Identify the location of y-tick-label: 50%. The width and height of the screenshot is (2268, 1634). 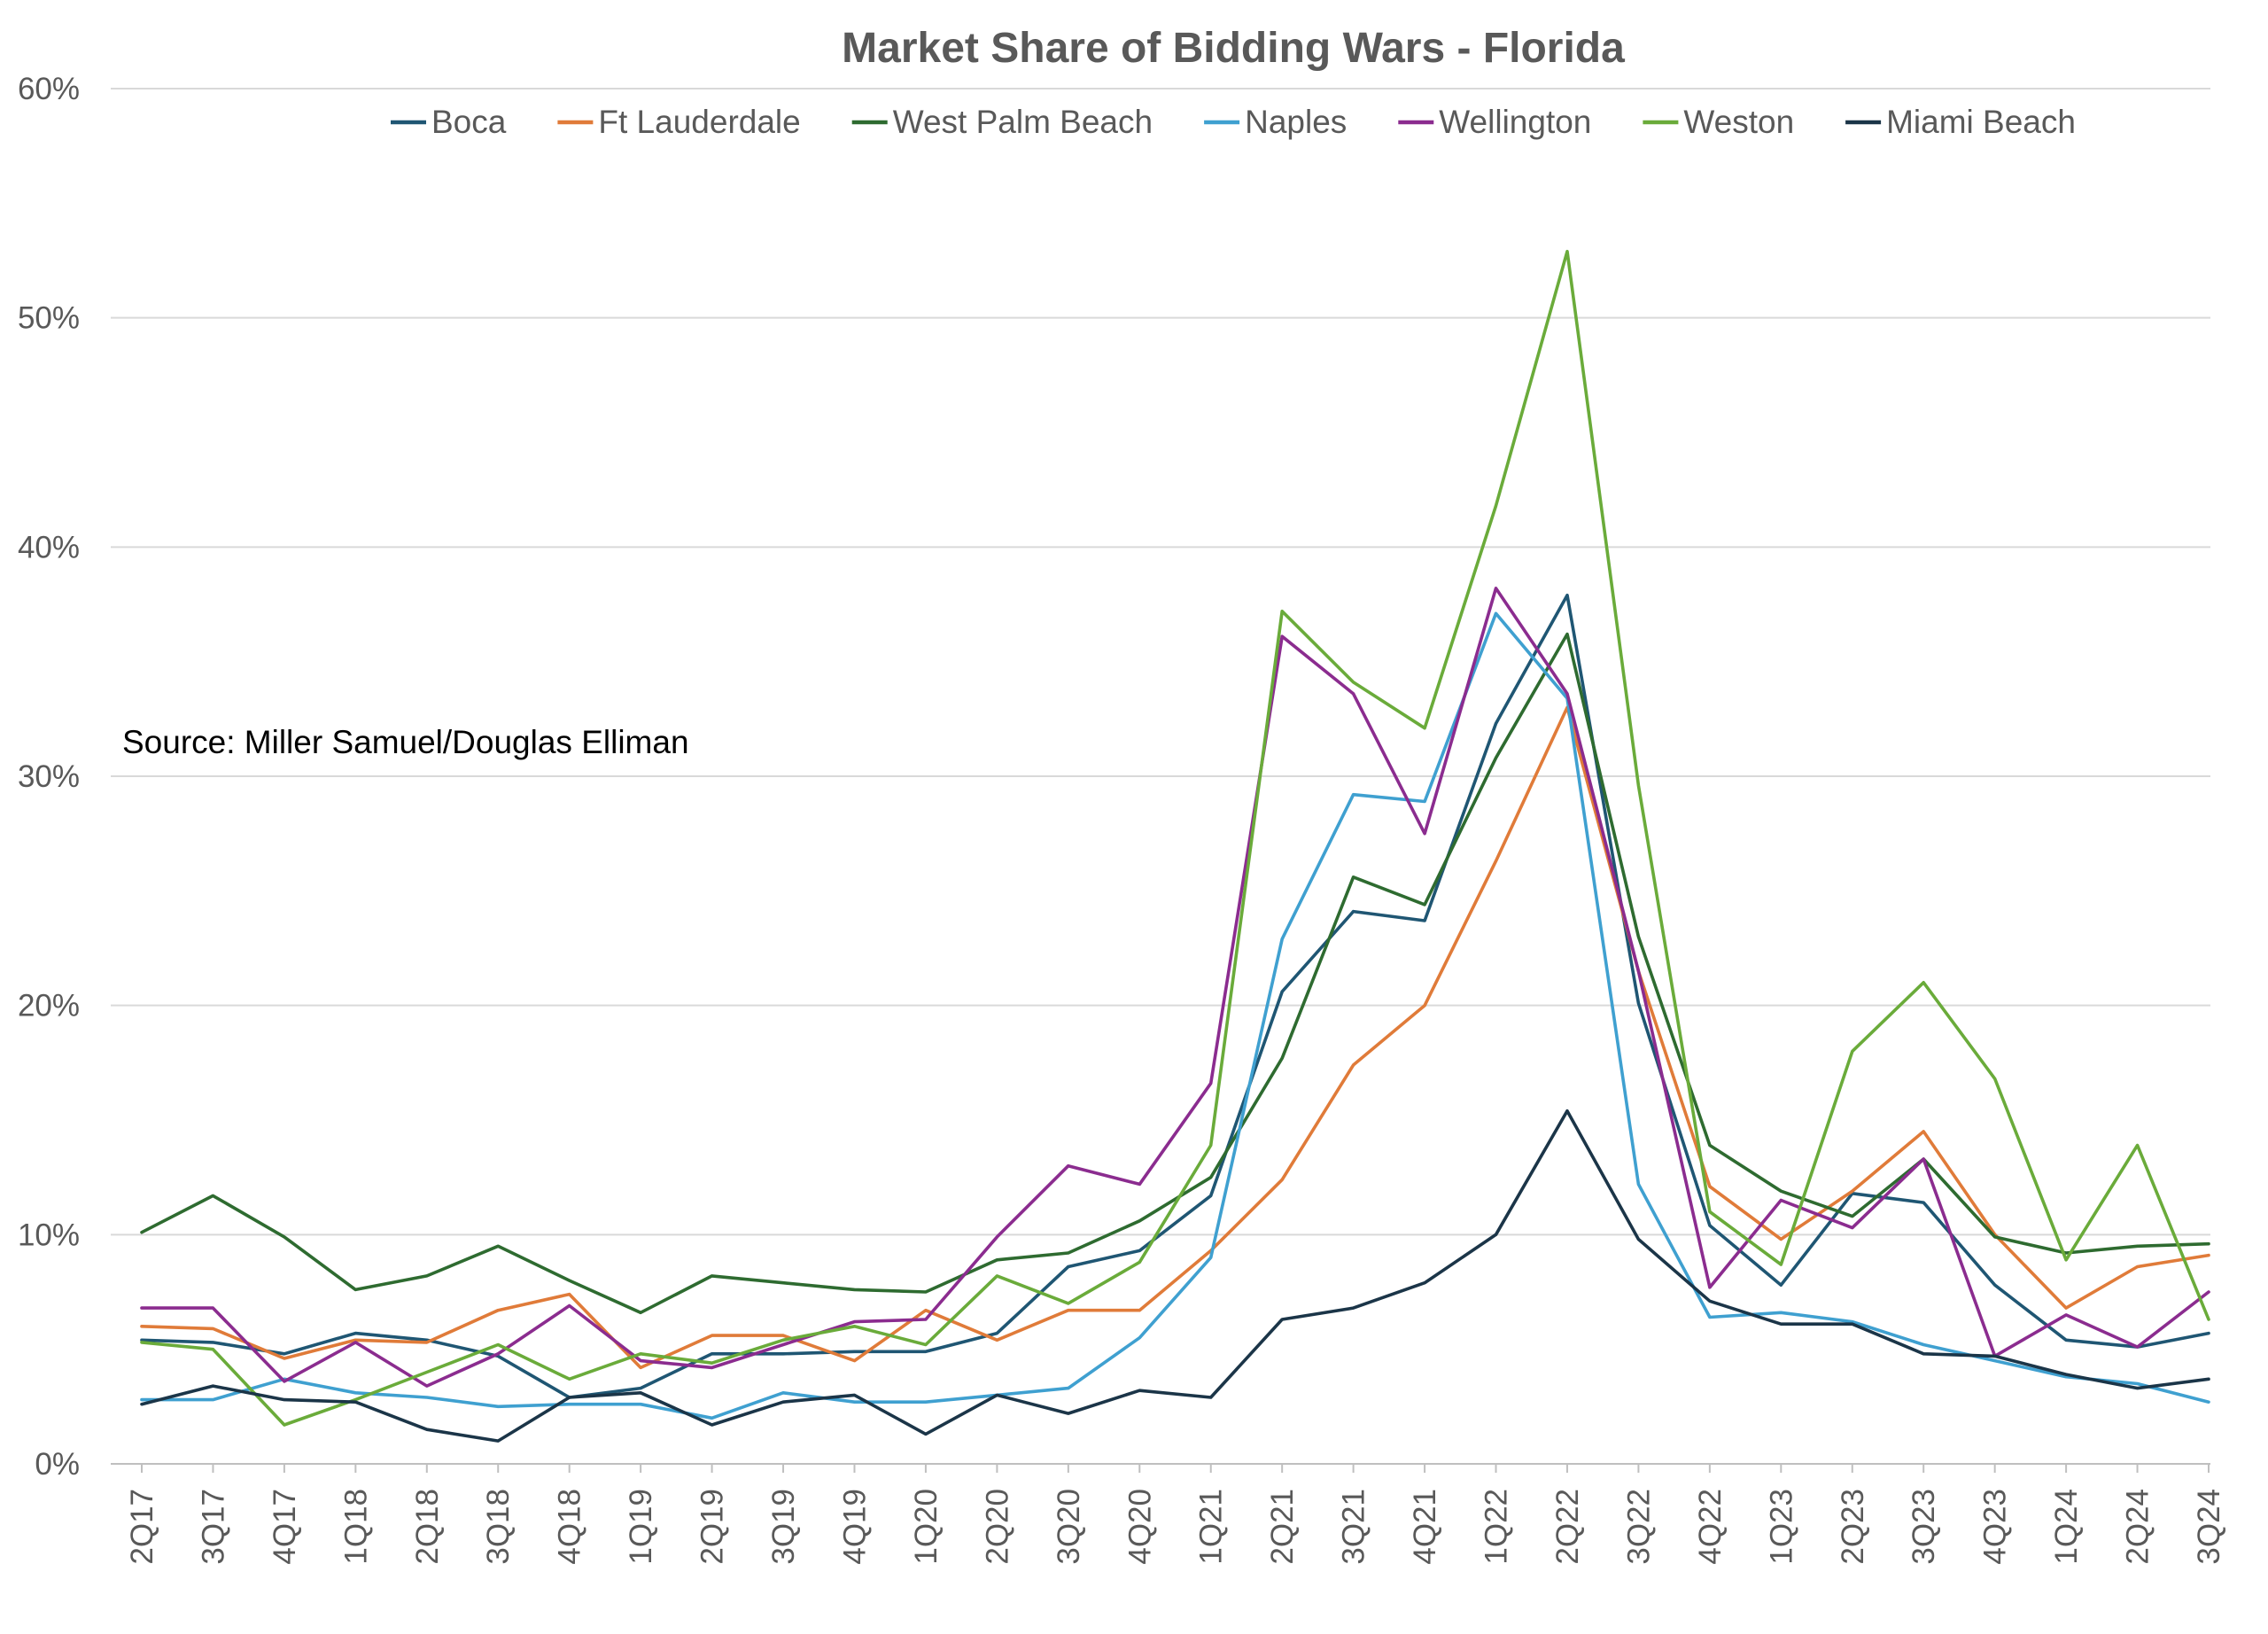
(49, 318).